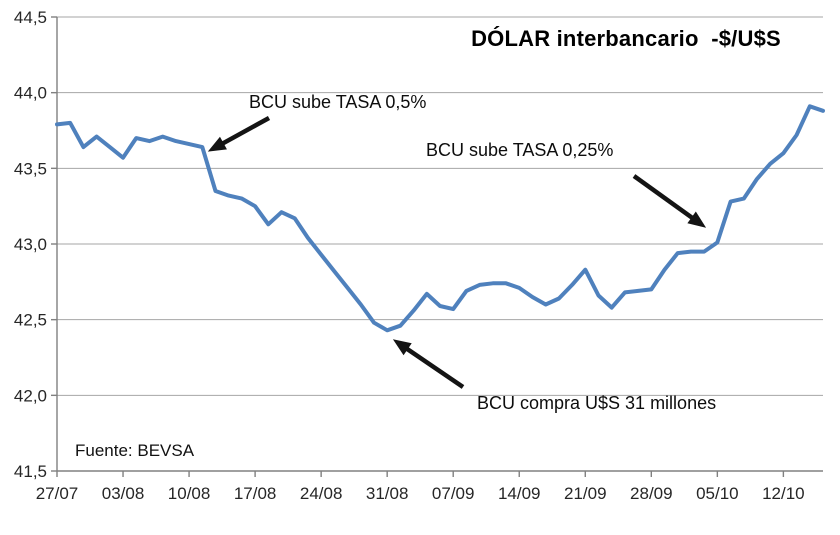 This screenshot has height=535, width=840. Describe the element at coordinates (651, 493) in the screenshot. I see `svg-text: 28/09` at that location.